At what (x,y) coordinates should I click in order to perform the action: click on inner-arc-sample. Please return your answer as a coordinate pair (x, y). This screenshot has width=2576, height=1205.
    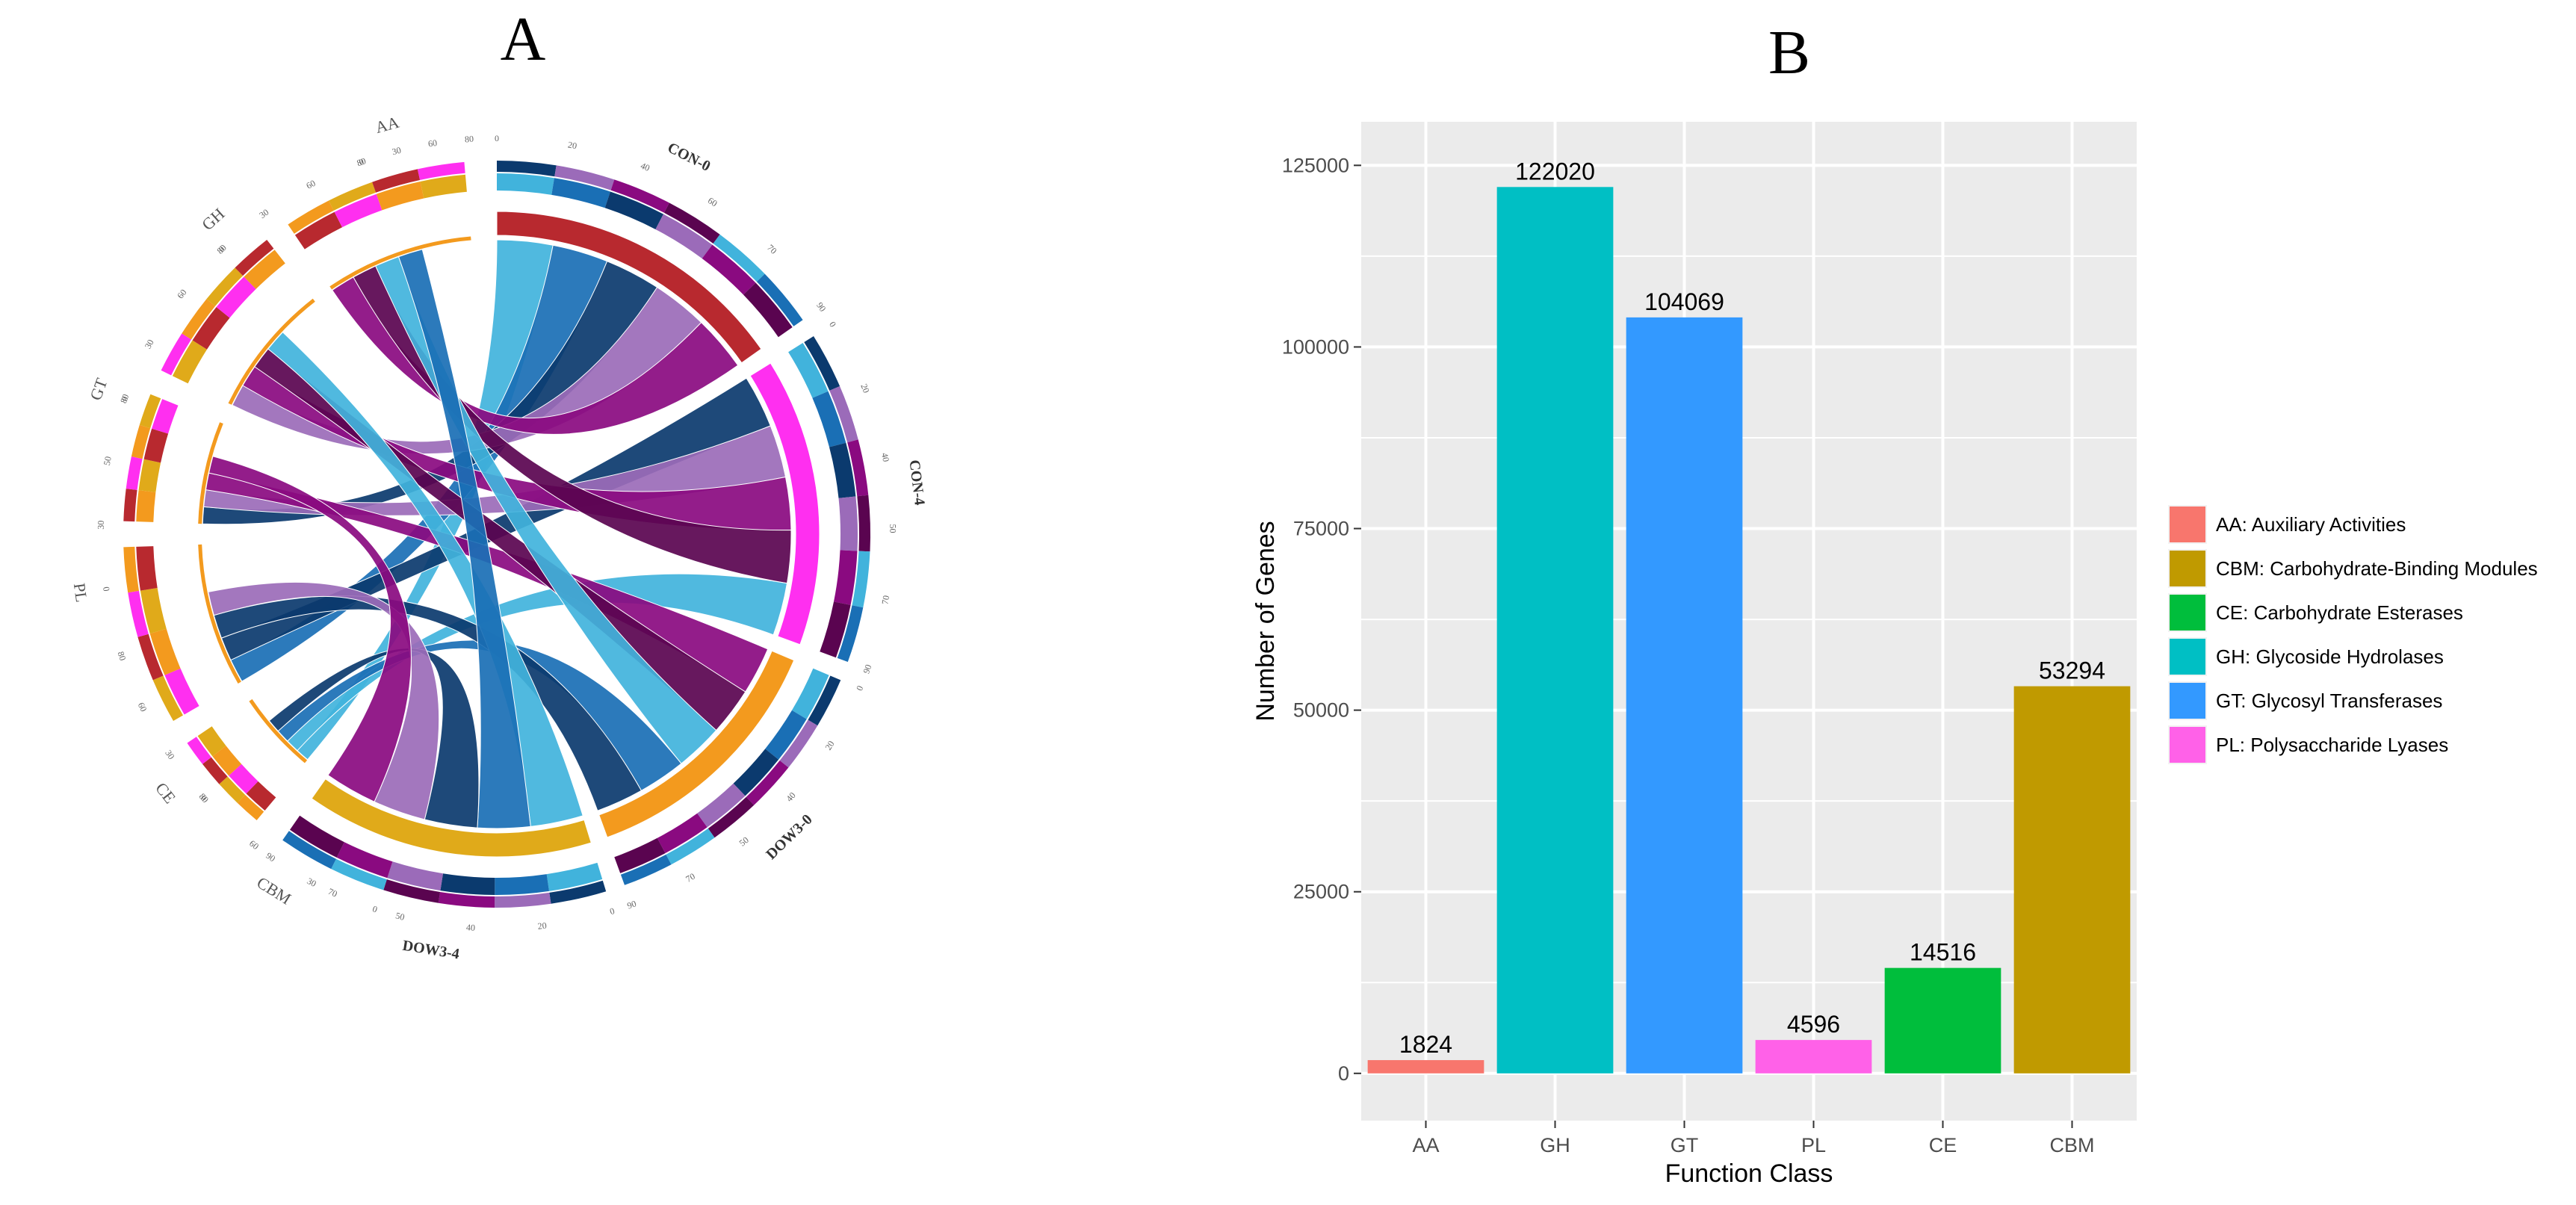
    Looking at the image, I should click on (784, 503).